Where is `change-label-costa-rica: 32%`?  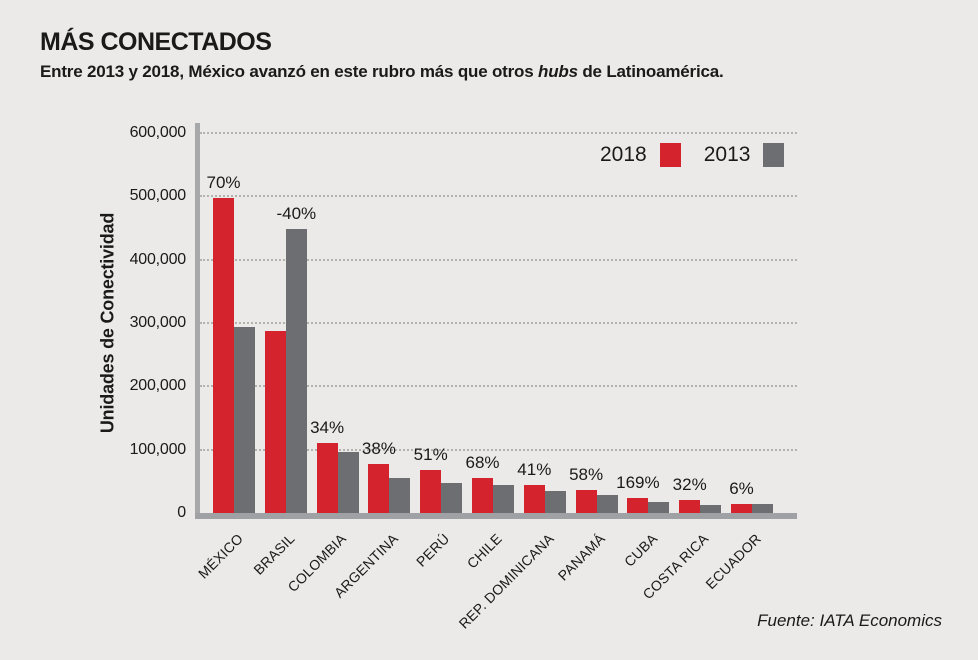 change-label-costa-rica: 32% is located at coordinates (689, 485).